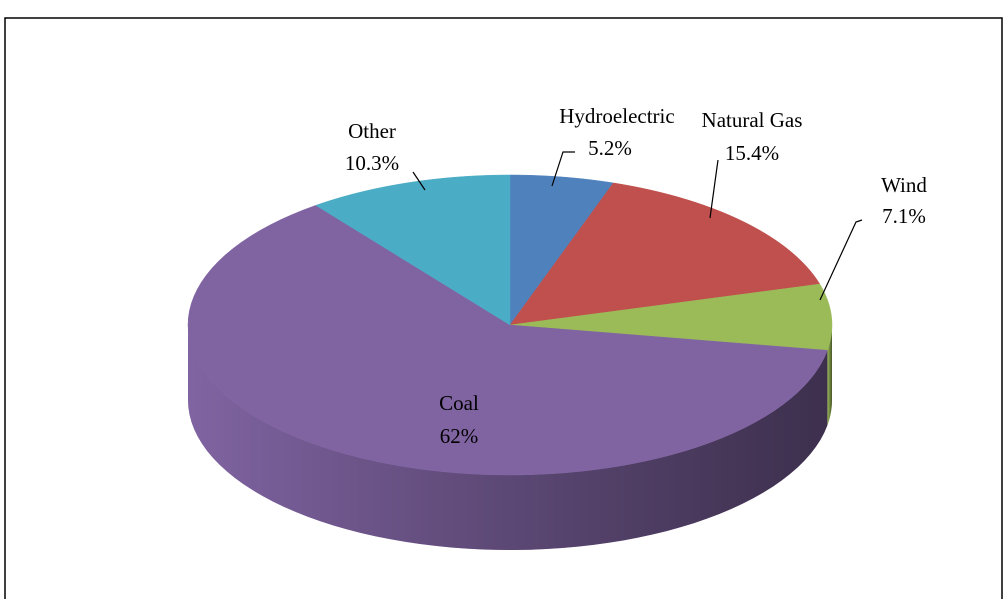 Image resolution: width=1008 pixels, height=604 pixels. I want to click on slice-value-label: 5.2%, so click(610, 148).